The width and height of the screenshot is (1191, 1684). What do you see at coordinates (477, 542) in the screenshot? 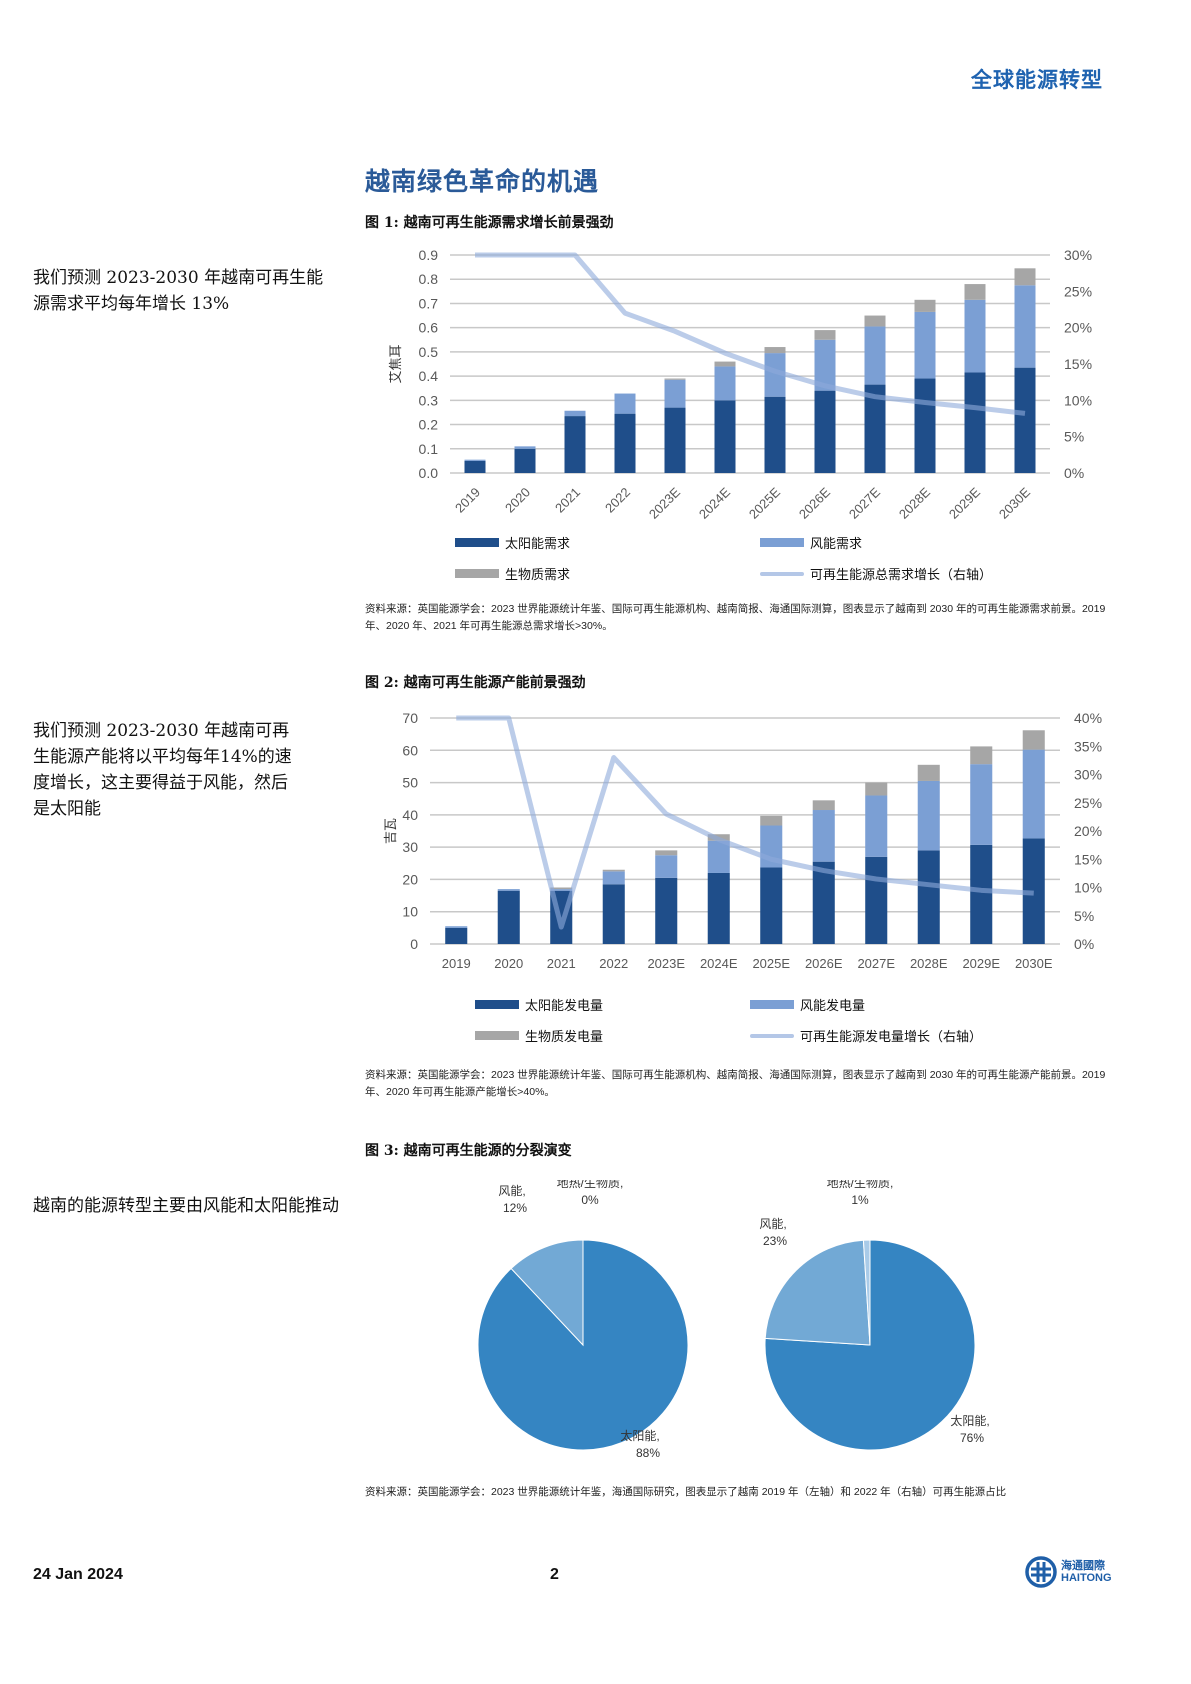
I see `legend-swatch-solar` at bounding box center [477, 542].